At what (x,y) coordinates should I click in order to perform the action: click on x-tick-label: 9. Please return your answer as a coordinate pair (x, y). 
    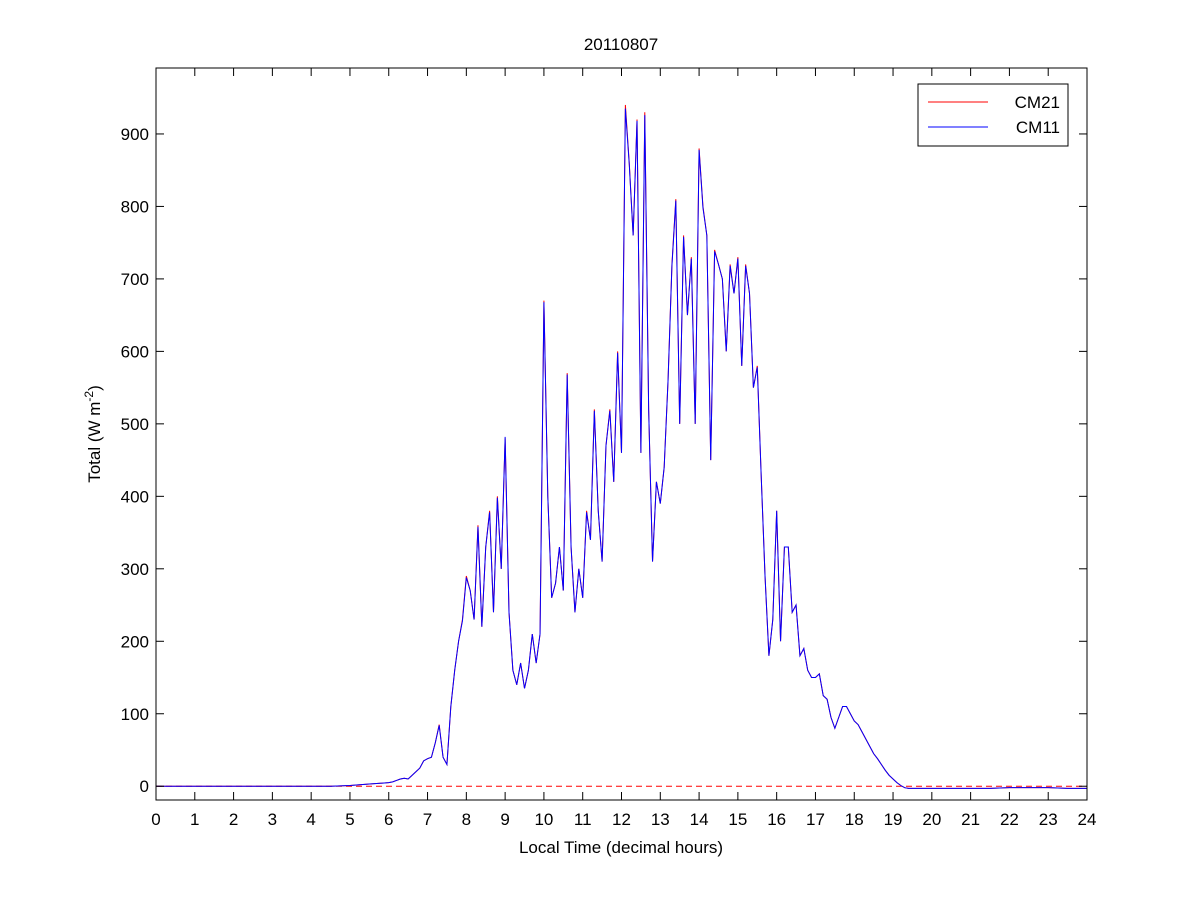
    Looking at the image, I should click on (504, 819).